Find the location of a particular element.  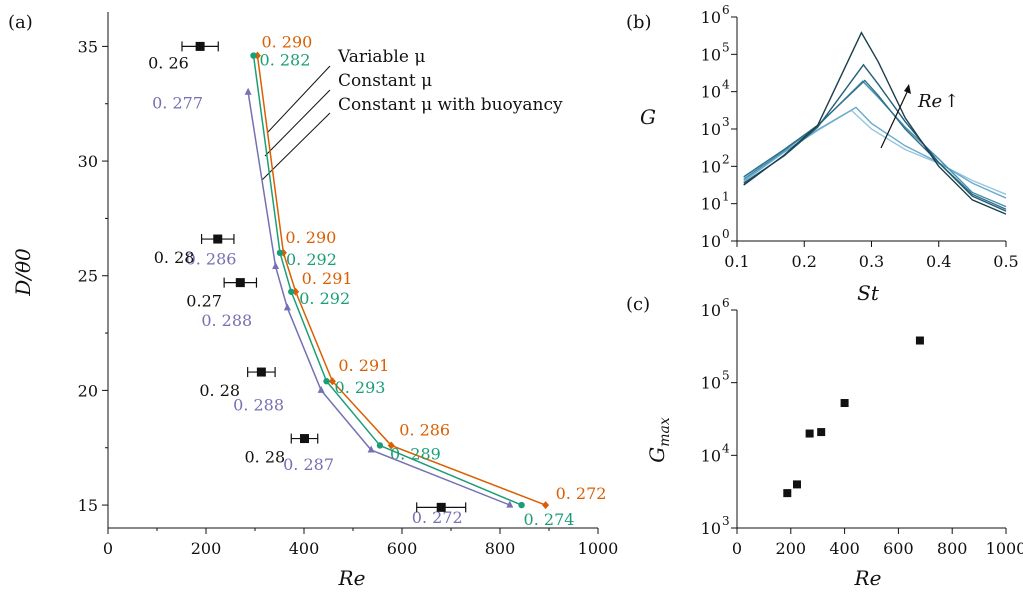

data-label: 0. 287 is located at coordinates (308, 464).